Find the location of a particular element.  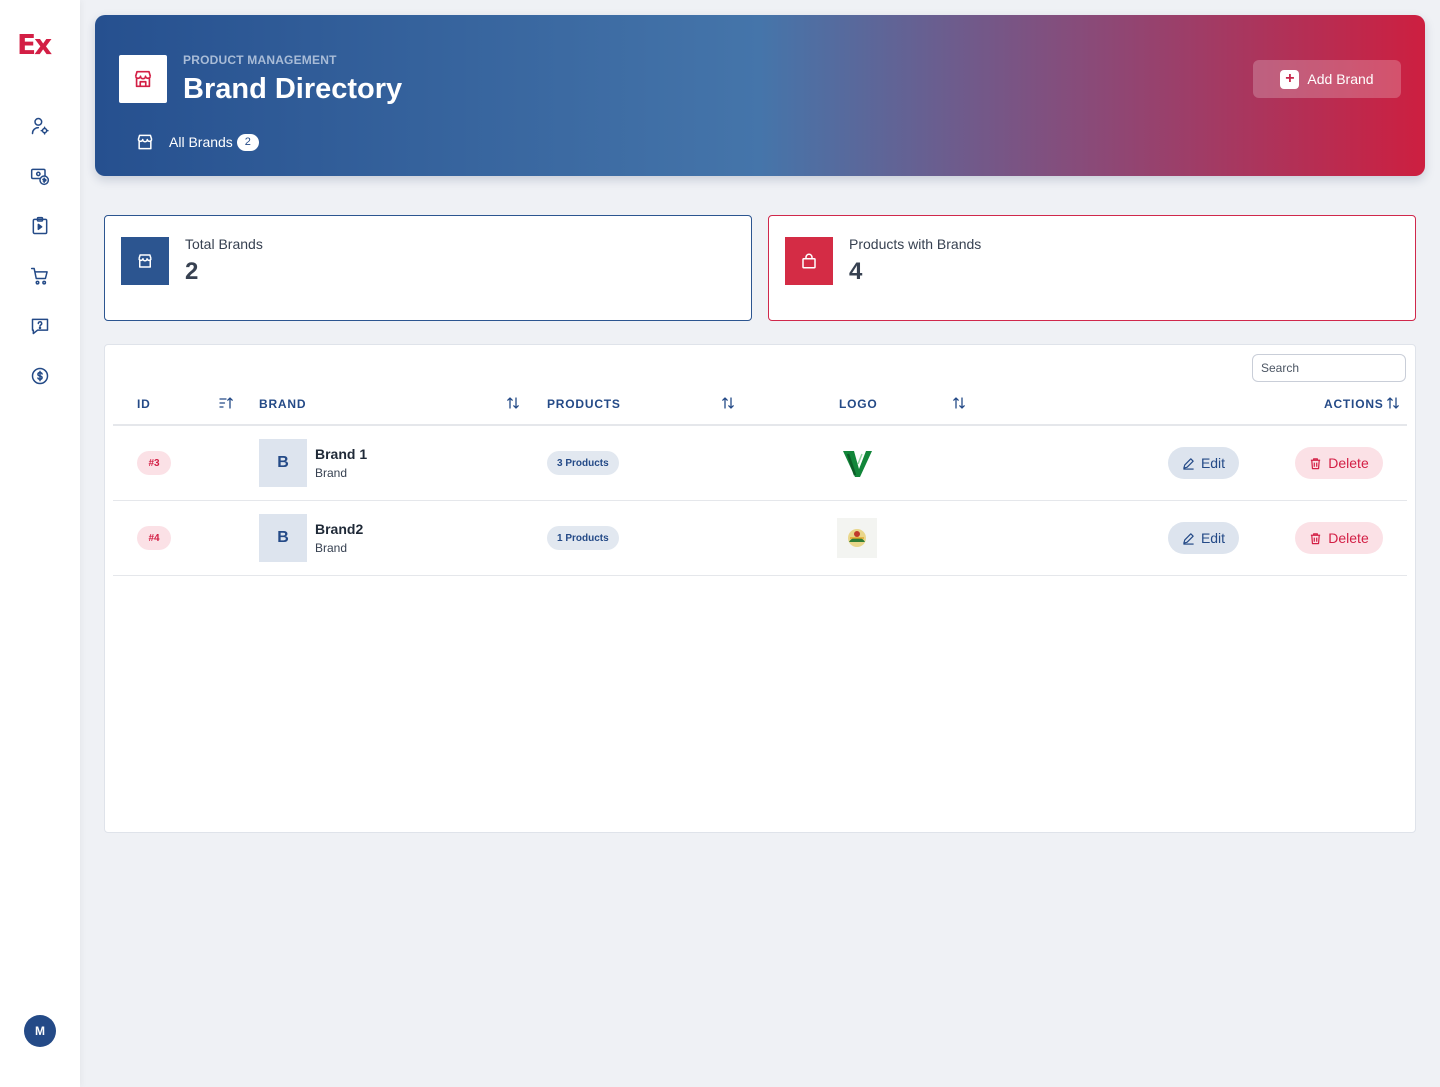

user-avatar: M is located at coordinates (40, 1031).